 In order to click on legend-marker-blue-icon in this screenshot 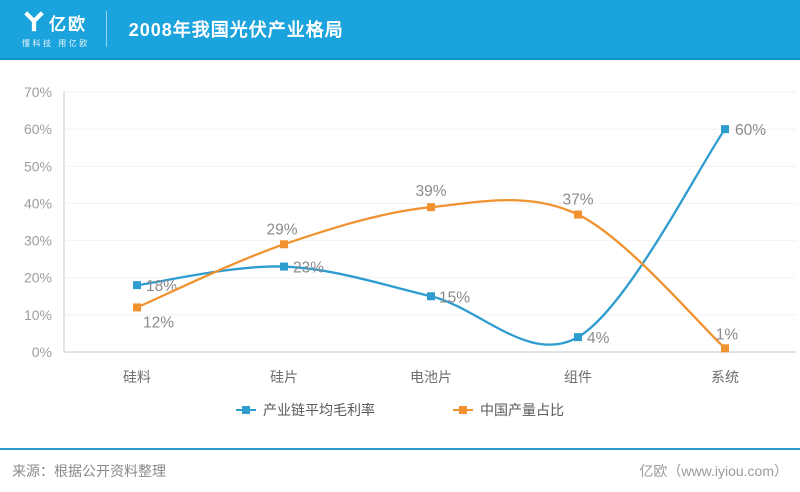, I will do `click(246, 410)`.